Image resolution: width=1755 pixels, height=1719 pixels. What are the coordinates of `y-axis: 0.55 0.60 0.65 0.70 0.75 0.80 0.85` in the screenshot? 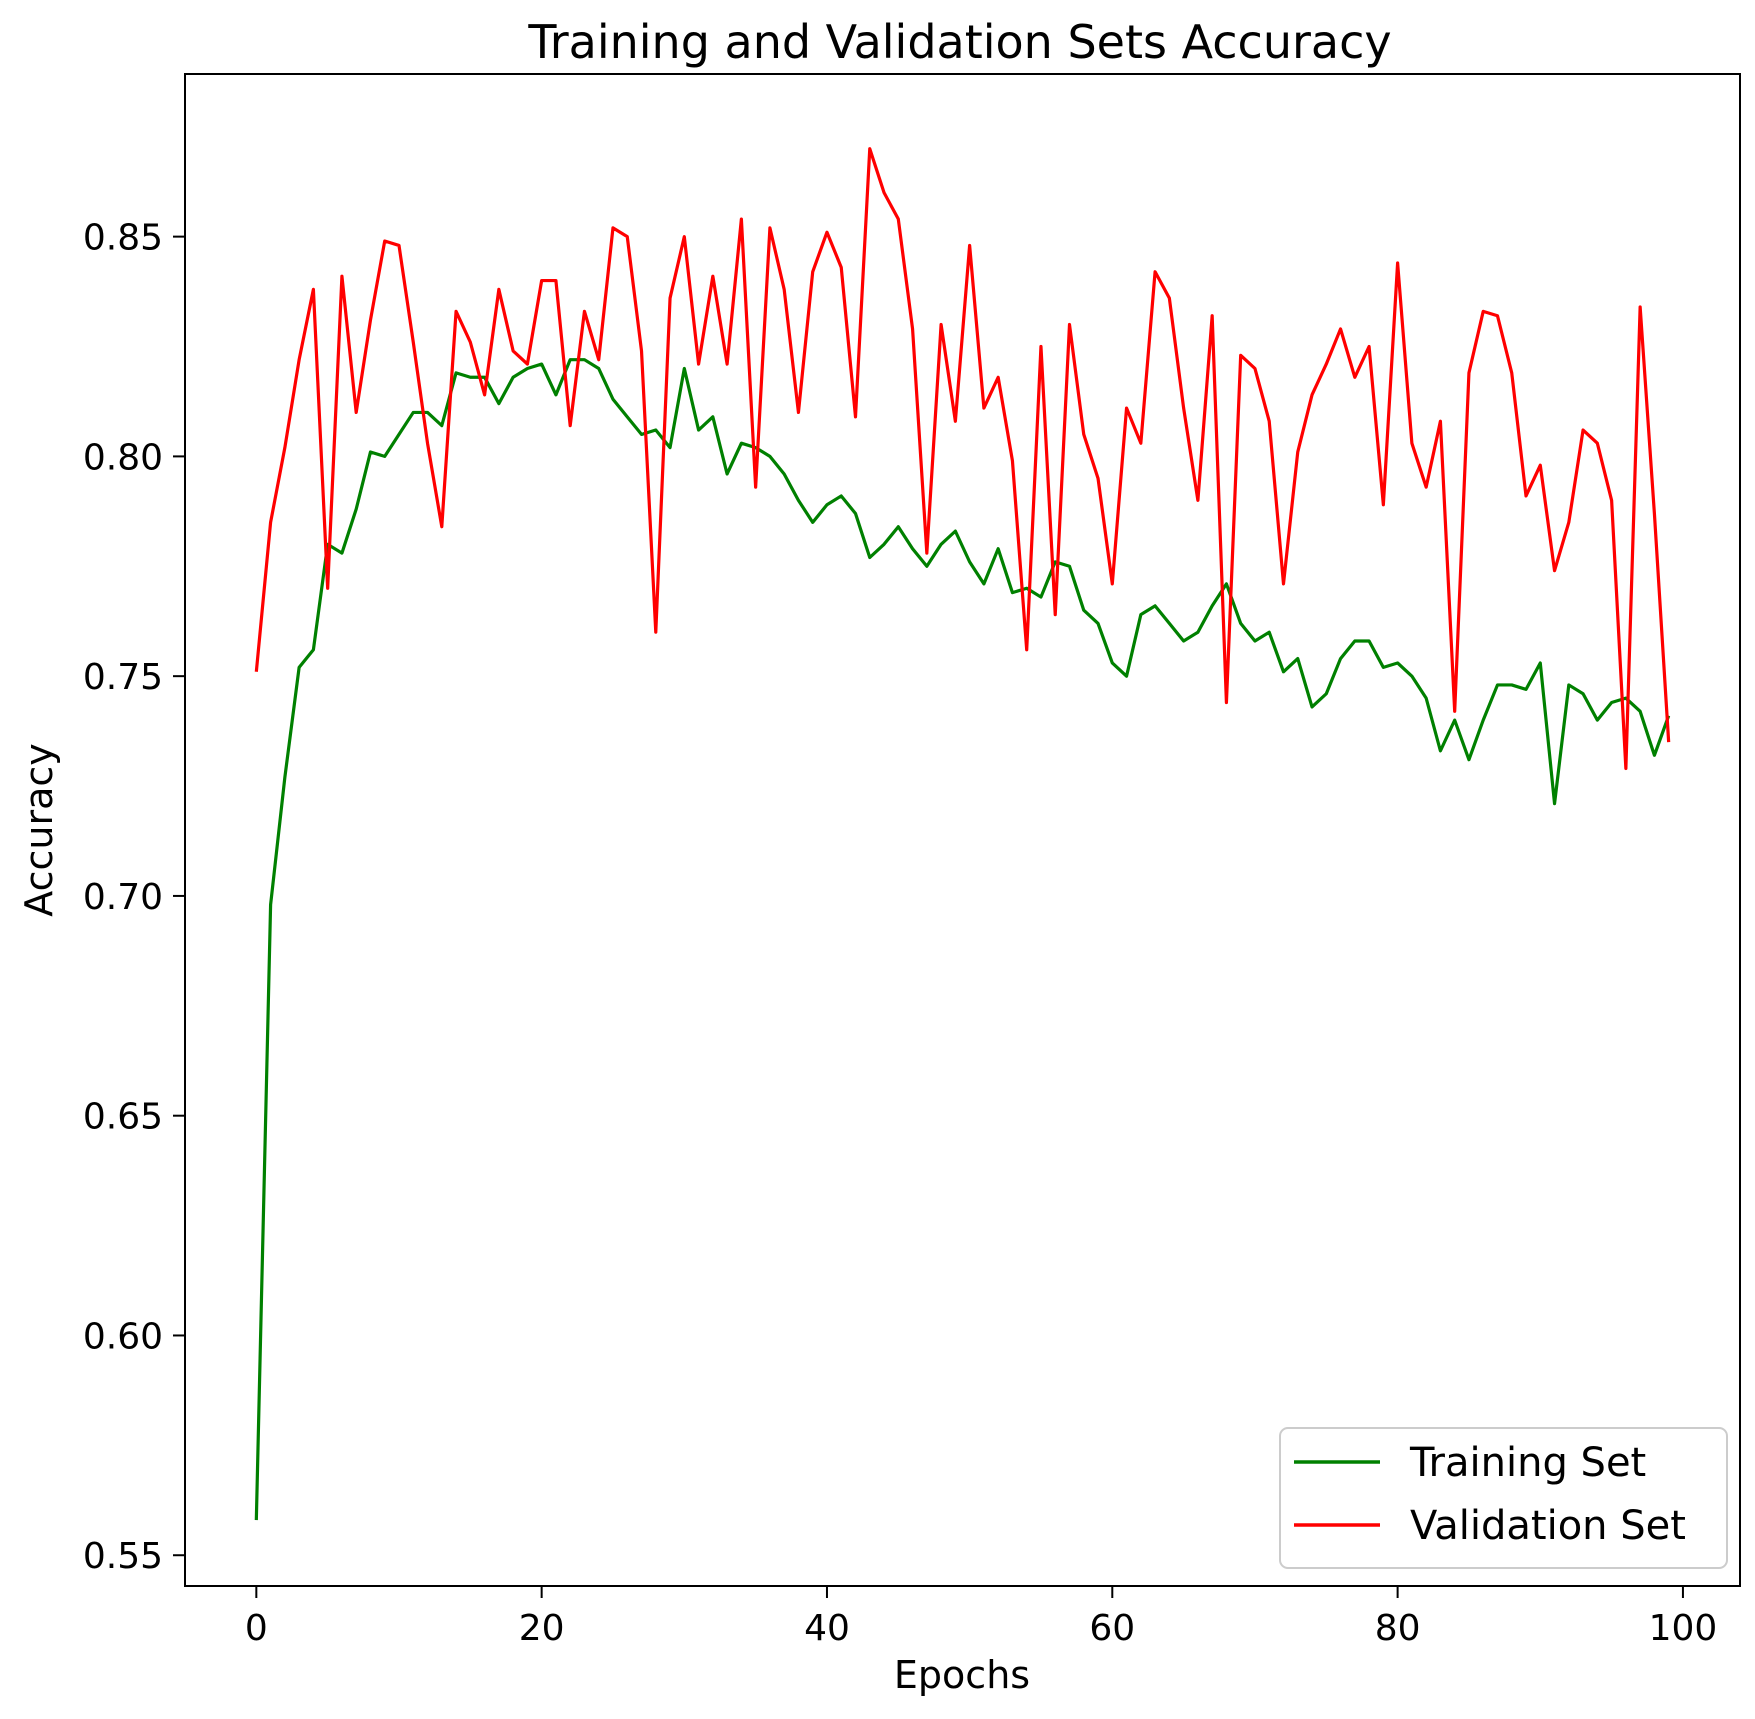 It's located at (134, 897).